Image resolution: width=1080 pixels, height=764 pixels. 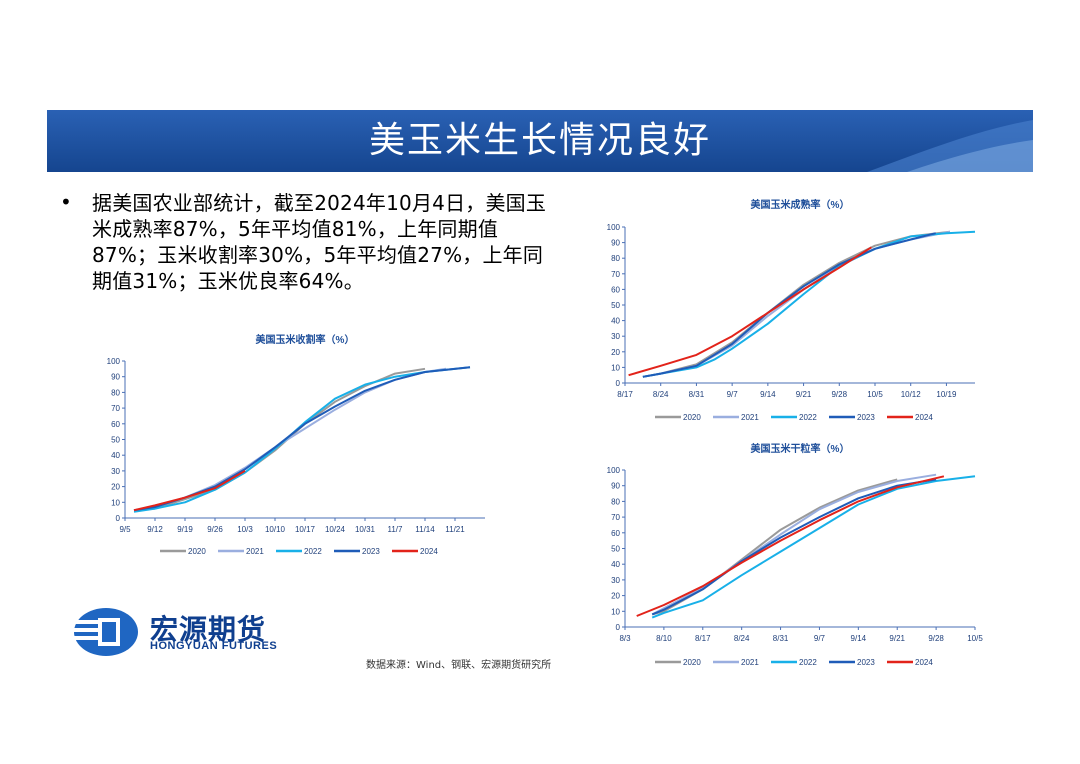 I want to click on chart-title: 美国玉米干粒率（%）, so click(x=800, y=448).